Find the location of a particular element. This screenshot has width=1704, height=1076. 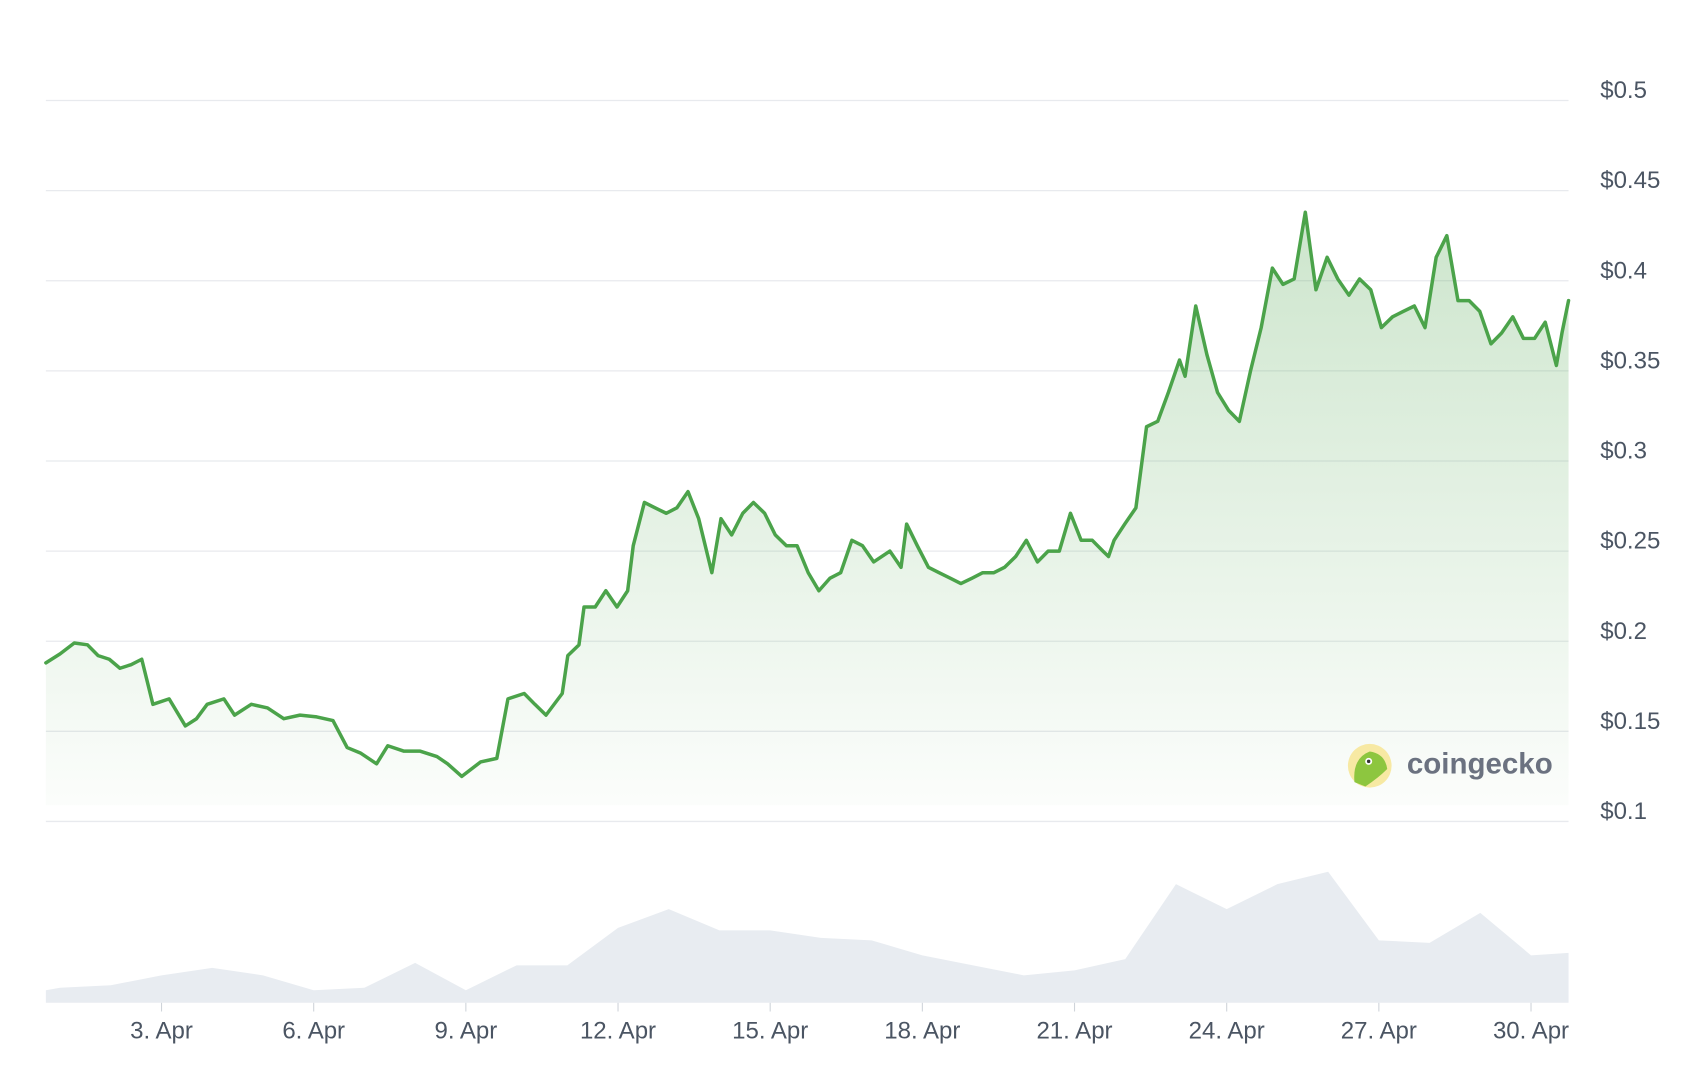

x-tick-label: 27. Apr is located at coordinates (1379, 1031).